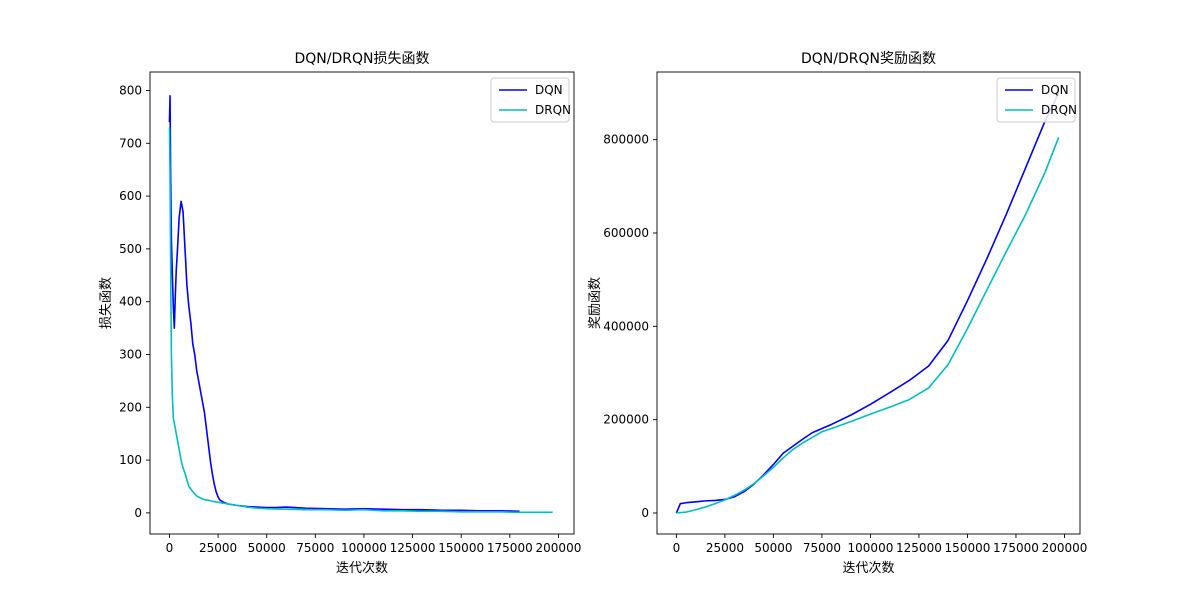 The height and width of the screenshot is (600, 1200). Describe the element at coordinates (267, 548) in the screenshot. I see `loss-x-tick-label: 50000` at that location.